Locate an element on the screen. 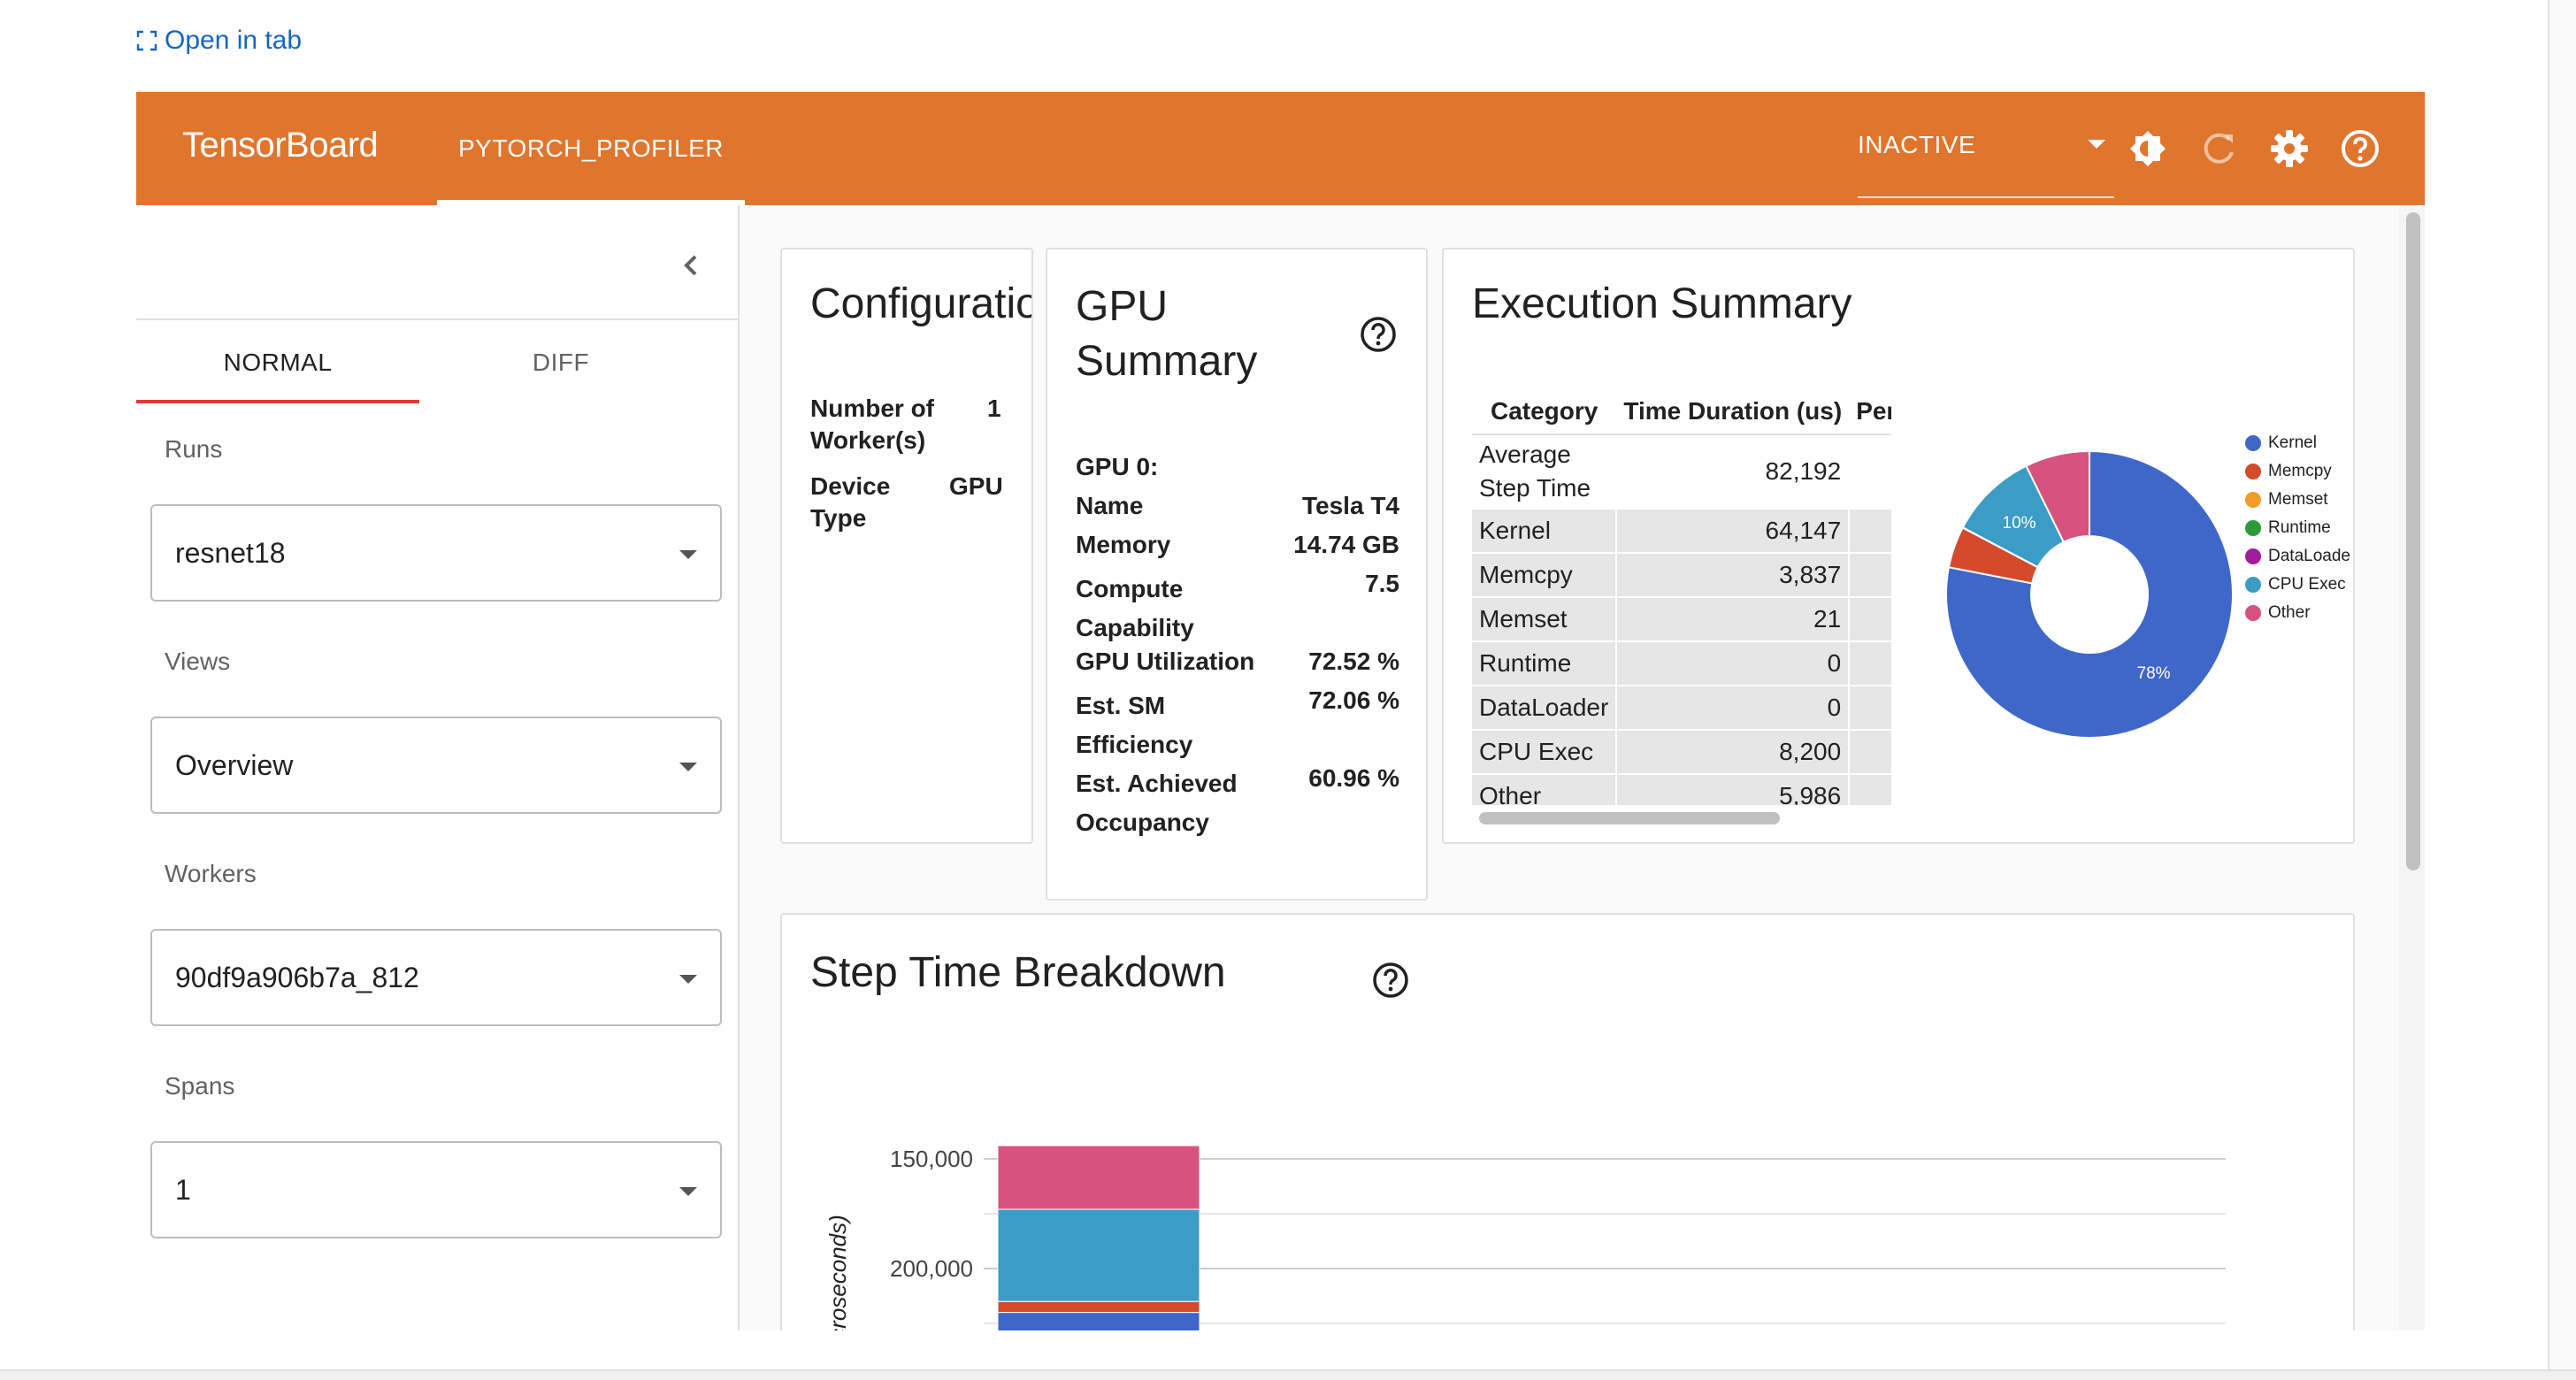  table-cell: 21 is located at coordinates (1732, 619).